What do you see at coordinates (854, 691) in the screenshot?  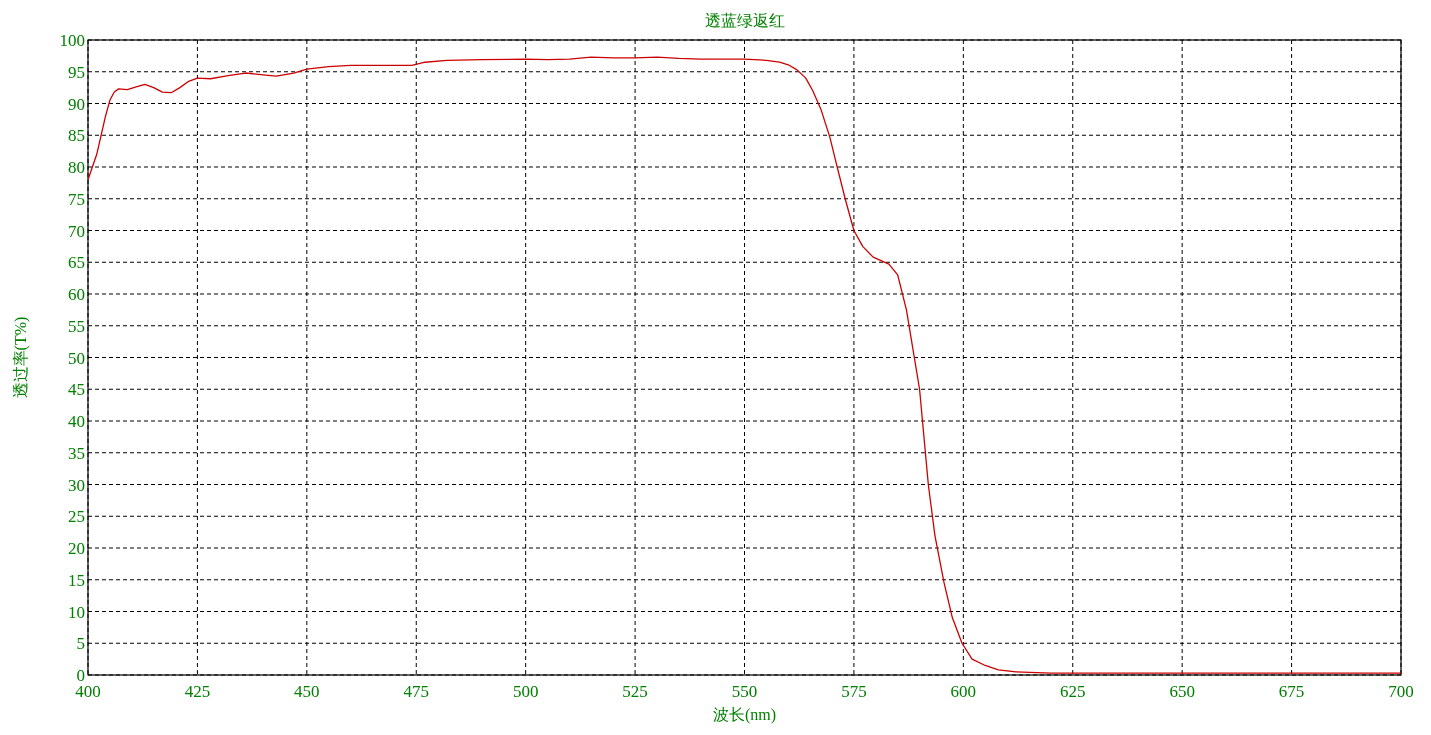 I see `x-tick-label: 575` at bounding box center [854, 691].